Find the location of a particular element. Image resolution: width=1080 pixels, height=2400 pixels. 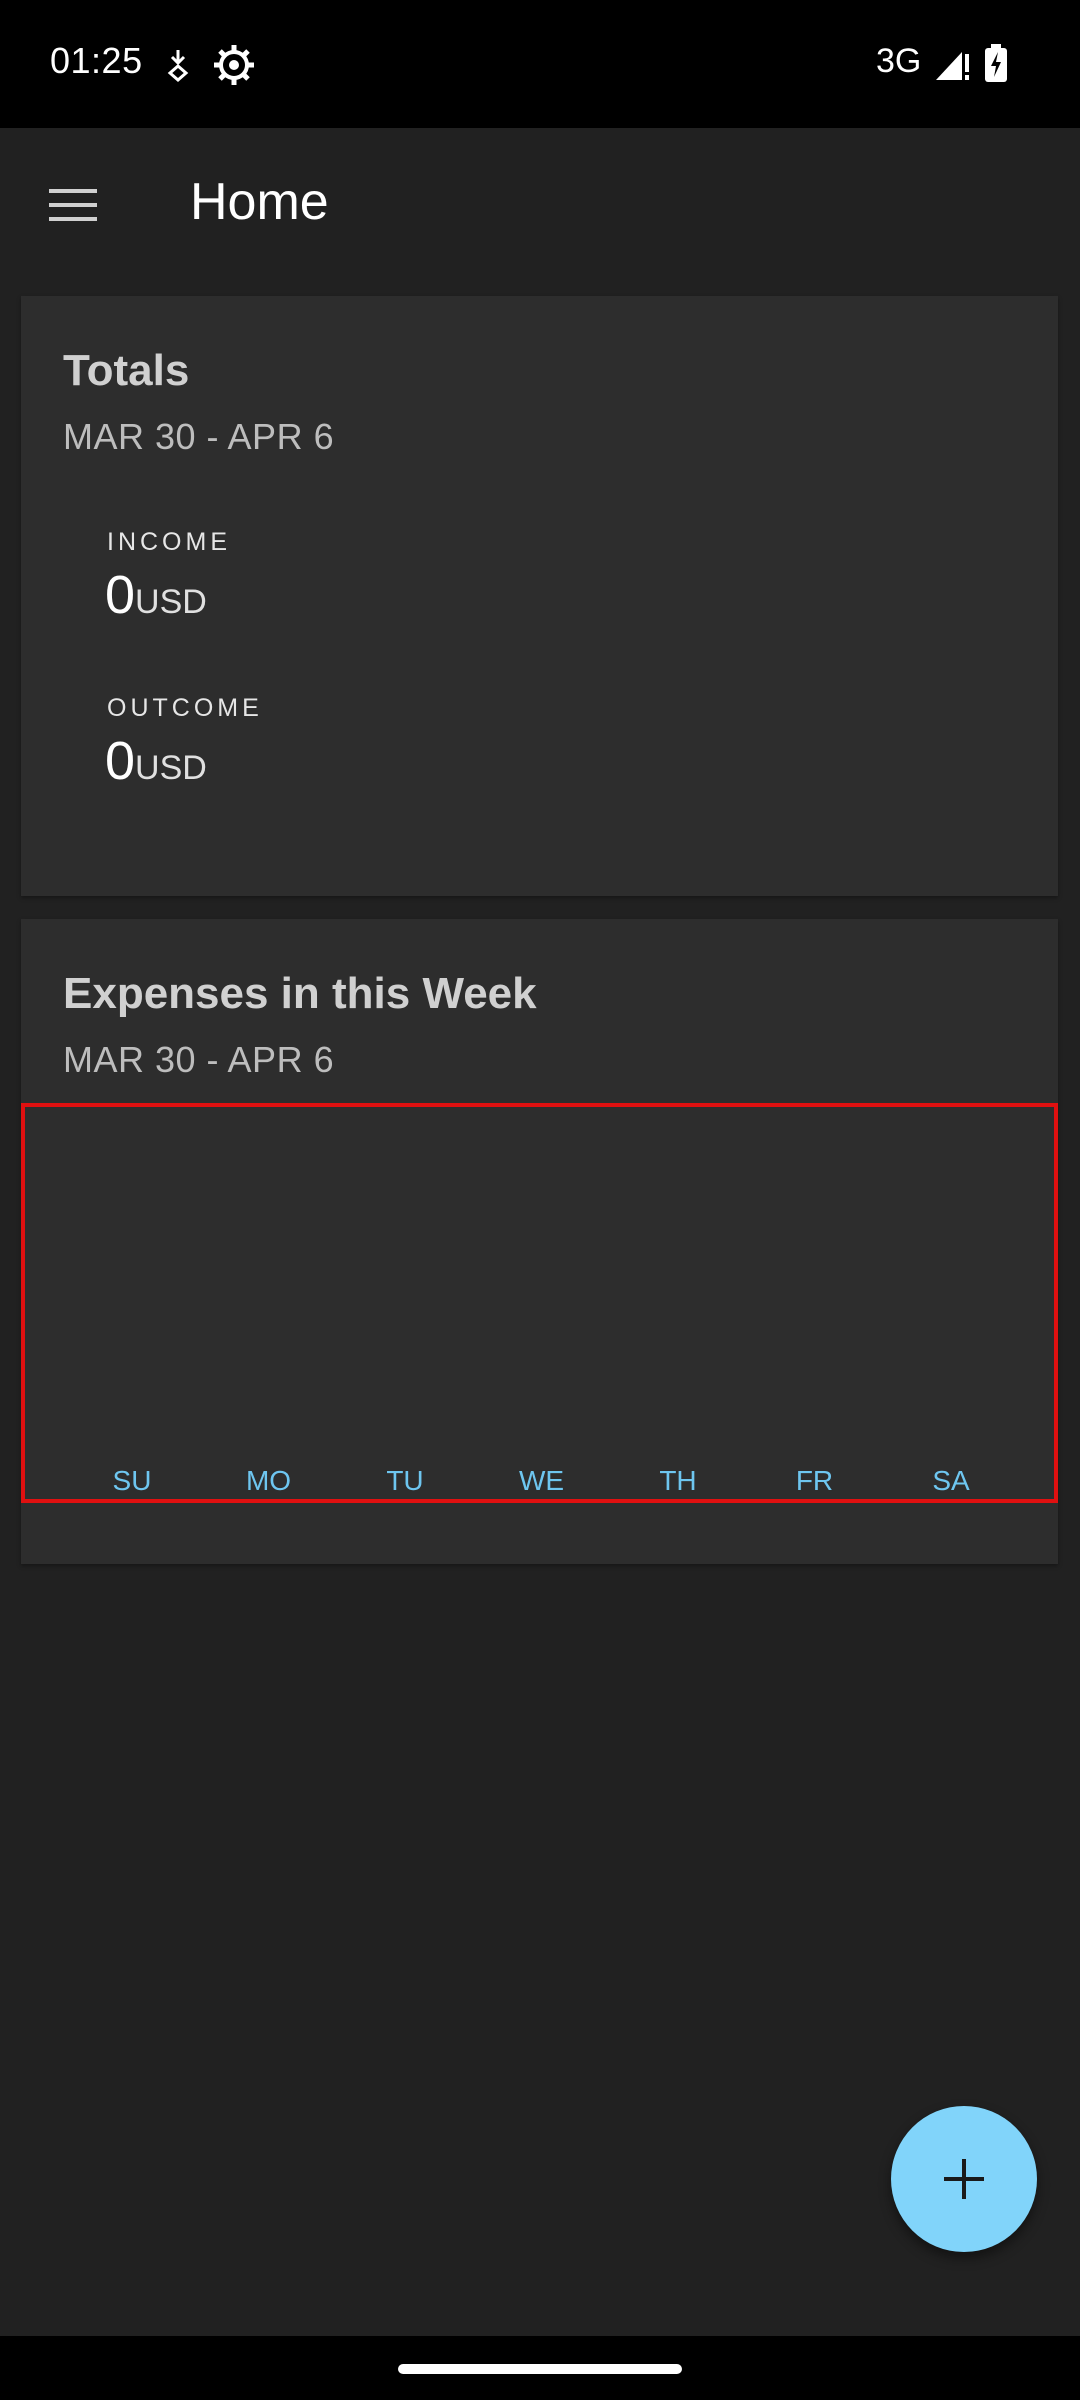

outcome-value: 0USD is located at coordinates (156, 761).